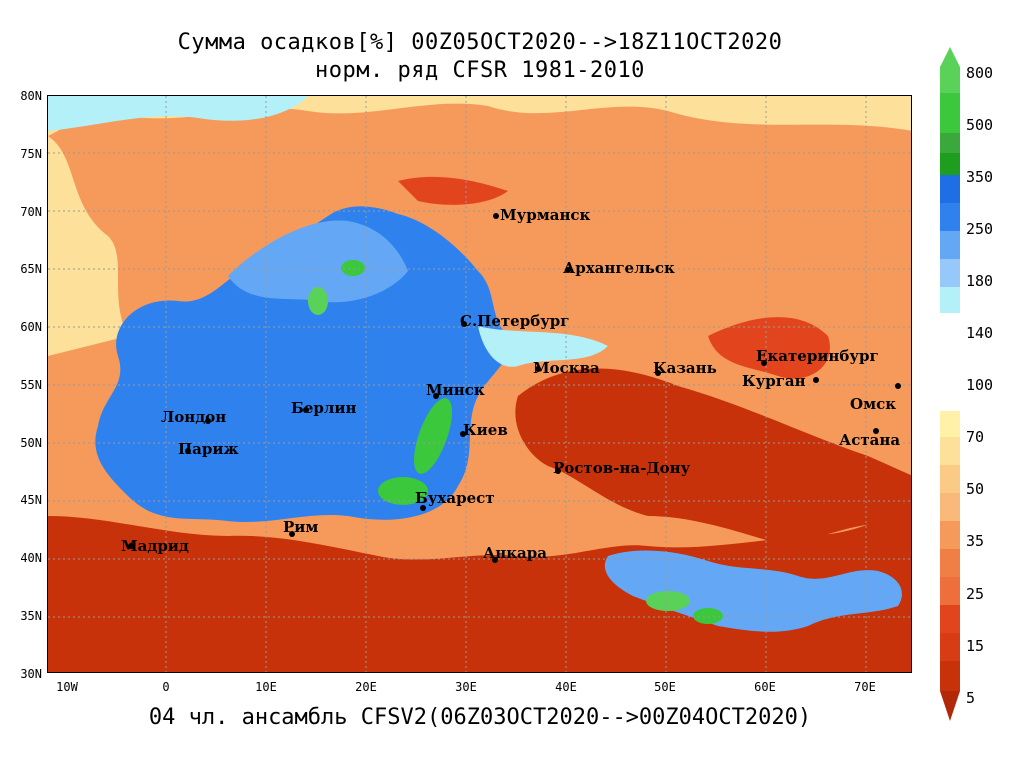 Image resolution: width=1024 pixels, height=768 pixels. Describe the element at coordinates (453, 190) in the screenshot. I see `dry-zone-barents` at that location.